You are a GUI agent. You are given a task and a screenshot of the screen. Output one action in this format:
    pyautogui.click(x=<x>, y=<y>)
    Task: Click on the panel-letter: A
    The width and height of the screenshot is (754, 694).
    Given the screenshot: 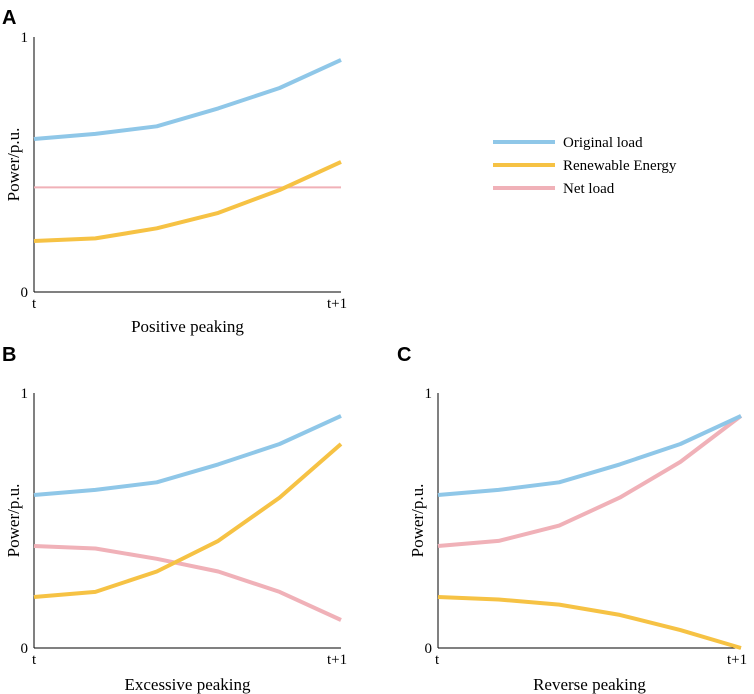 What is the action you would take?
    pyautogui.click(x=9, y=18)
    